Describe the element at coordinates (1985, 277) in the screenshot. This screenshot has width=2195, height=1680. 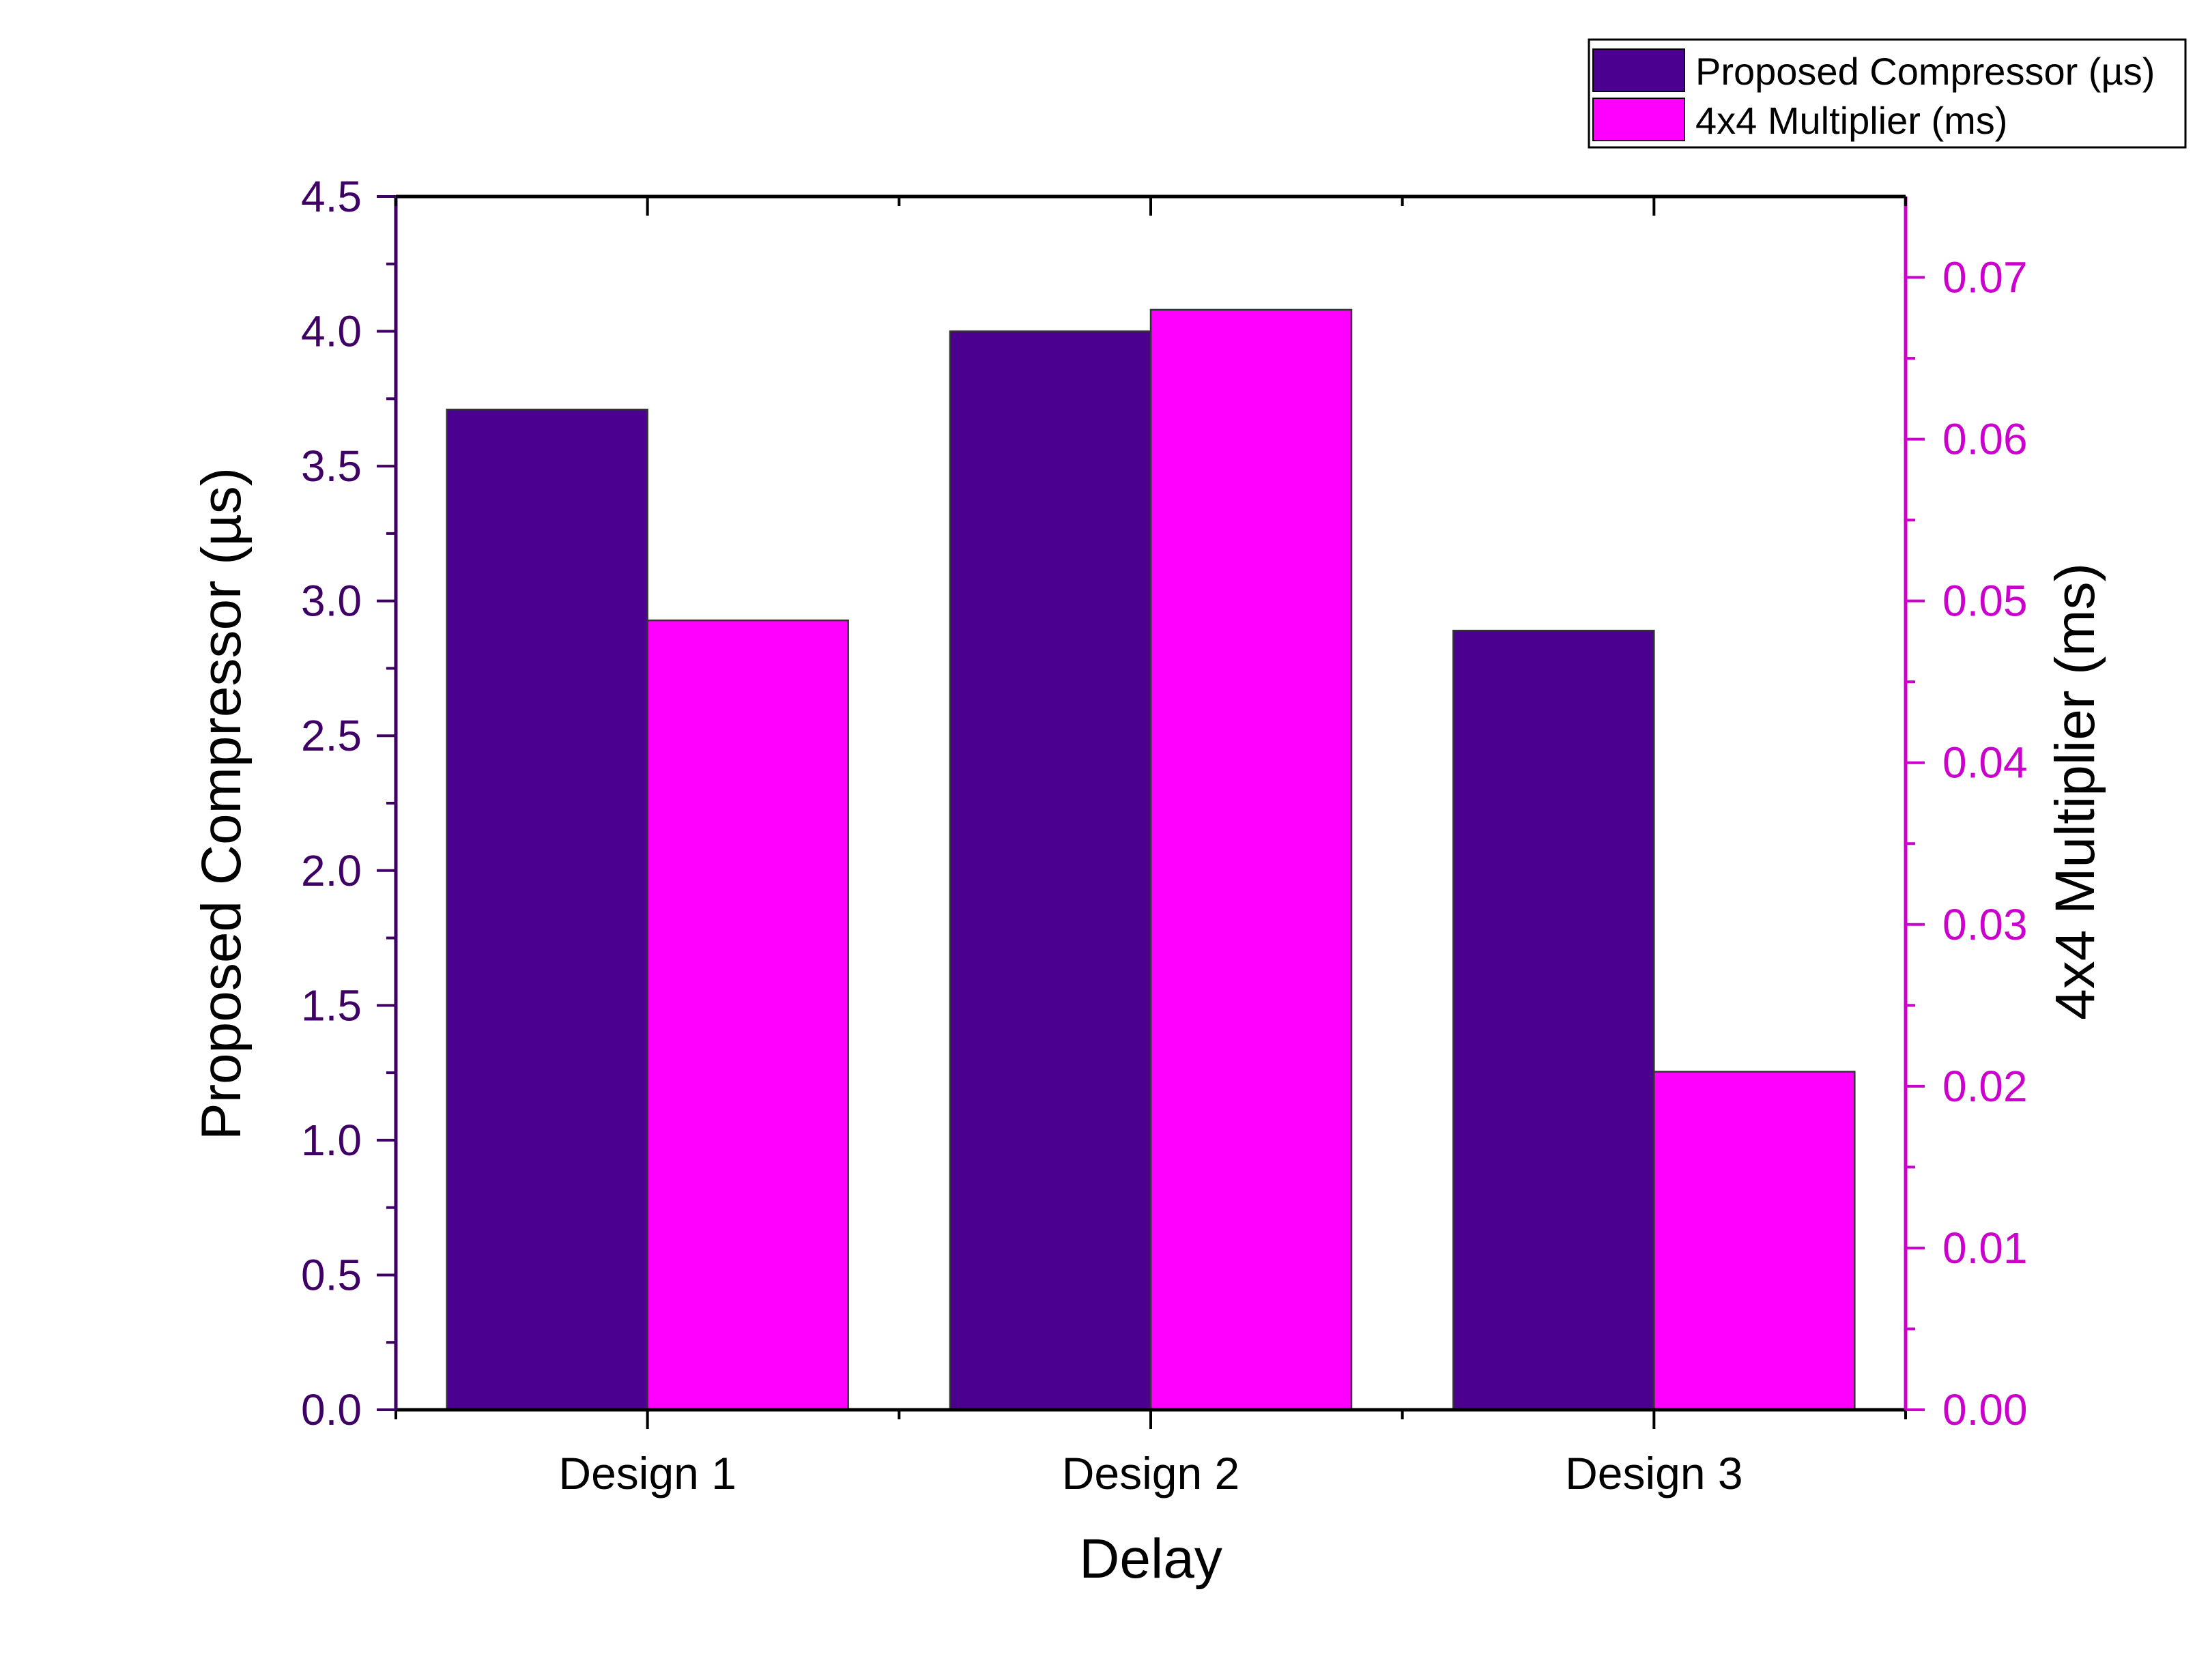
I see `right-tick-label-7: 0.07` at that location.